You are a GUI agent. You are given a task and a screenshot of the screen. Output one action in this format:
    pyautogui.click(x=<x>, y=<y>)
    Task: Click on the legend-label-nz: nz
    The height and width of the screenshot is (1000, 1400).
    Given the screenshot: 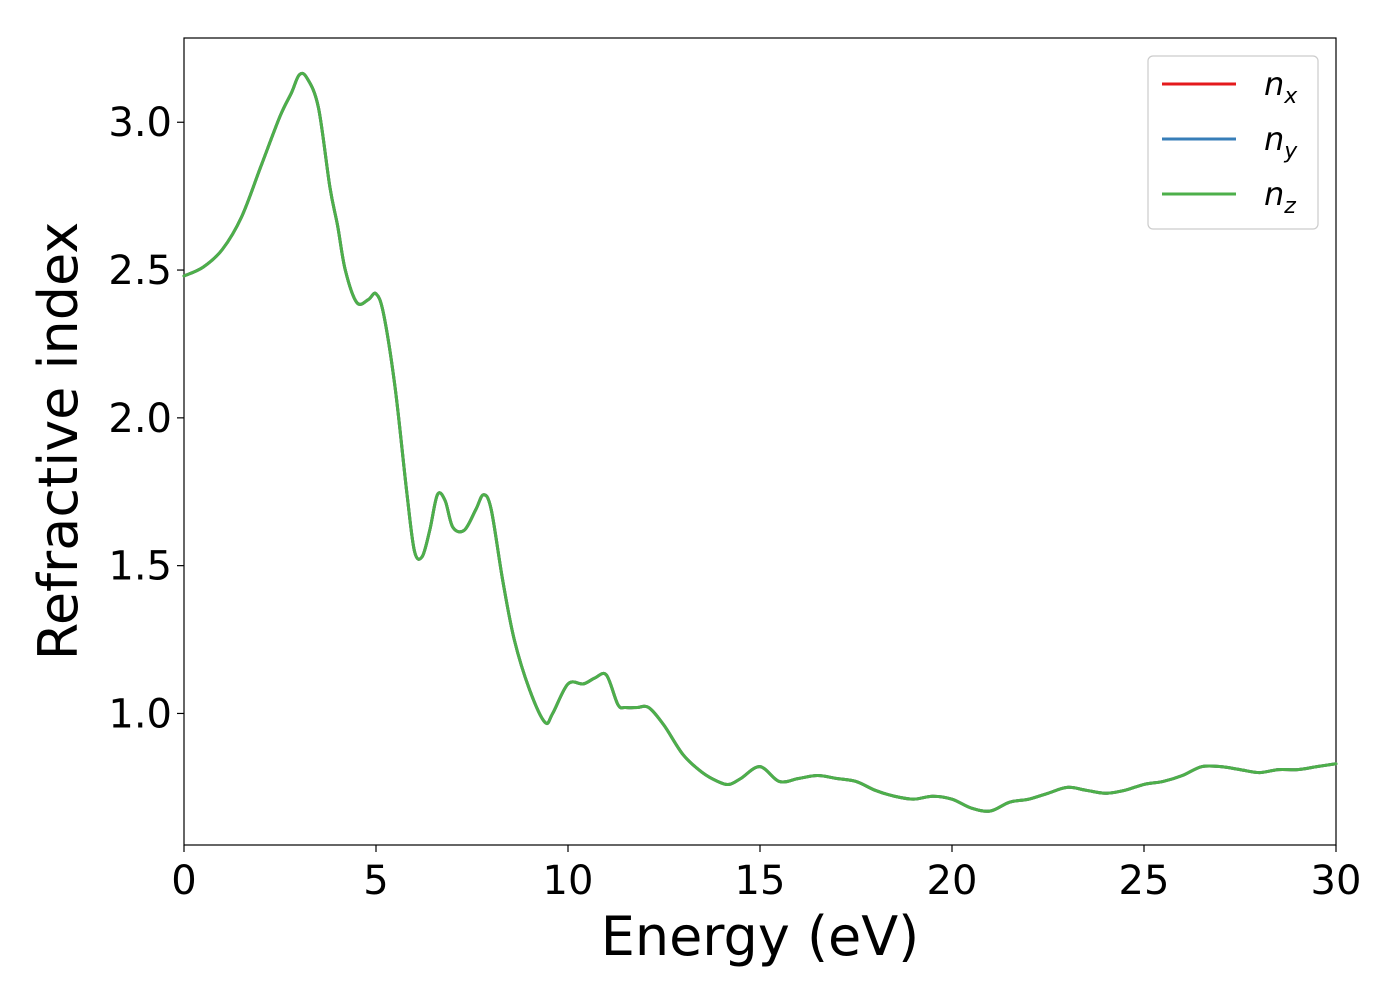 What is the action you would take?
    pyautogui.click(x=1280, y=197)
    